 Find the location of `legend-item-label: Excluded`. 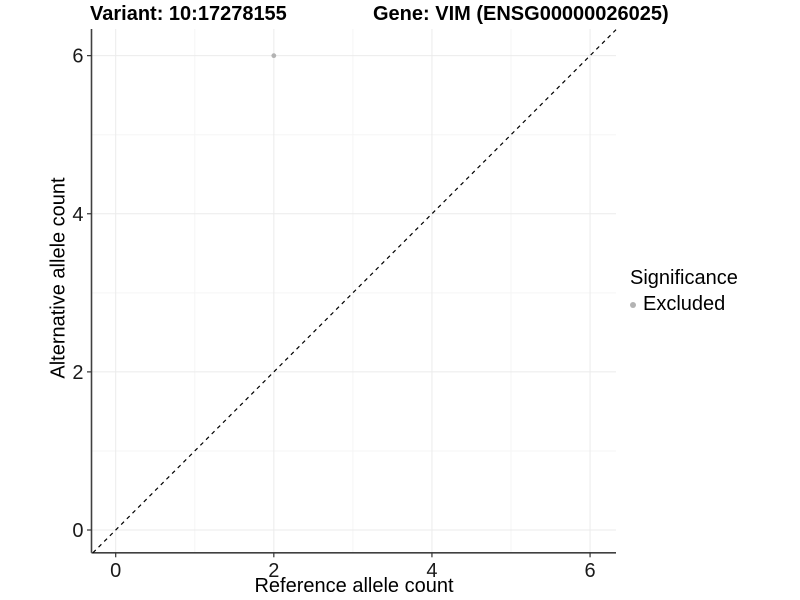

legend-item-label: Excluded is located at coordinates (684, 304).